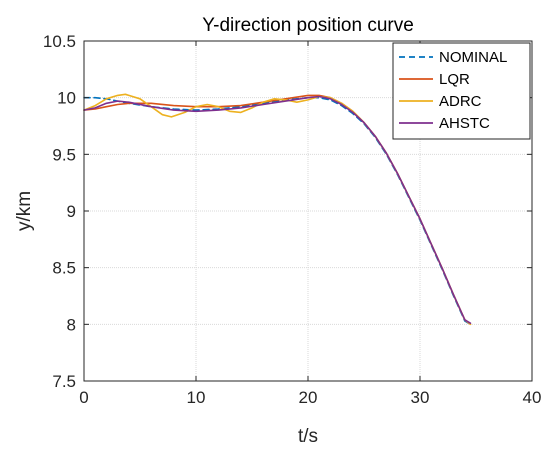 This screenshot has width=550, height=450. What do you see at coordinates (59, 41) in the screenshot?
I see `y-tick-label: 10.5` at bounding box center [59, 41].